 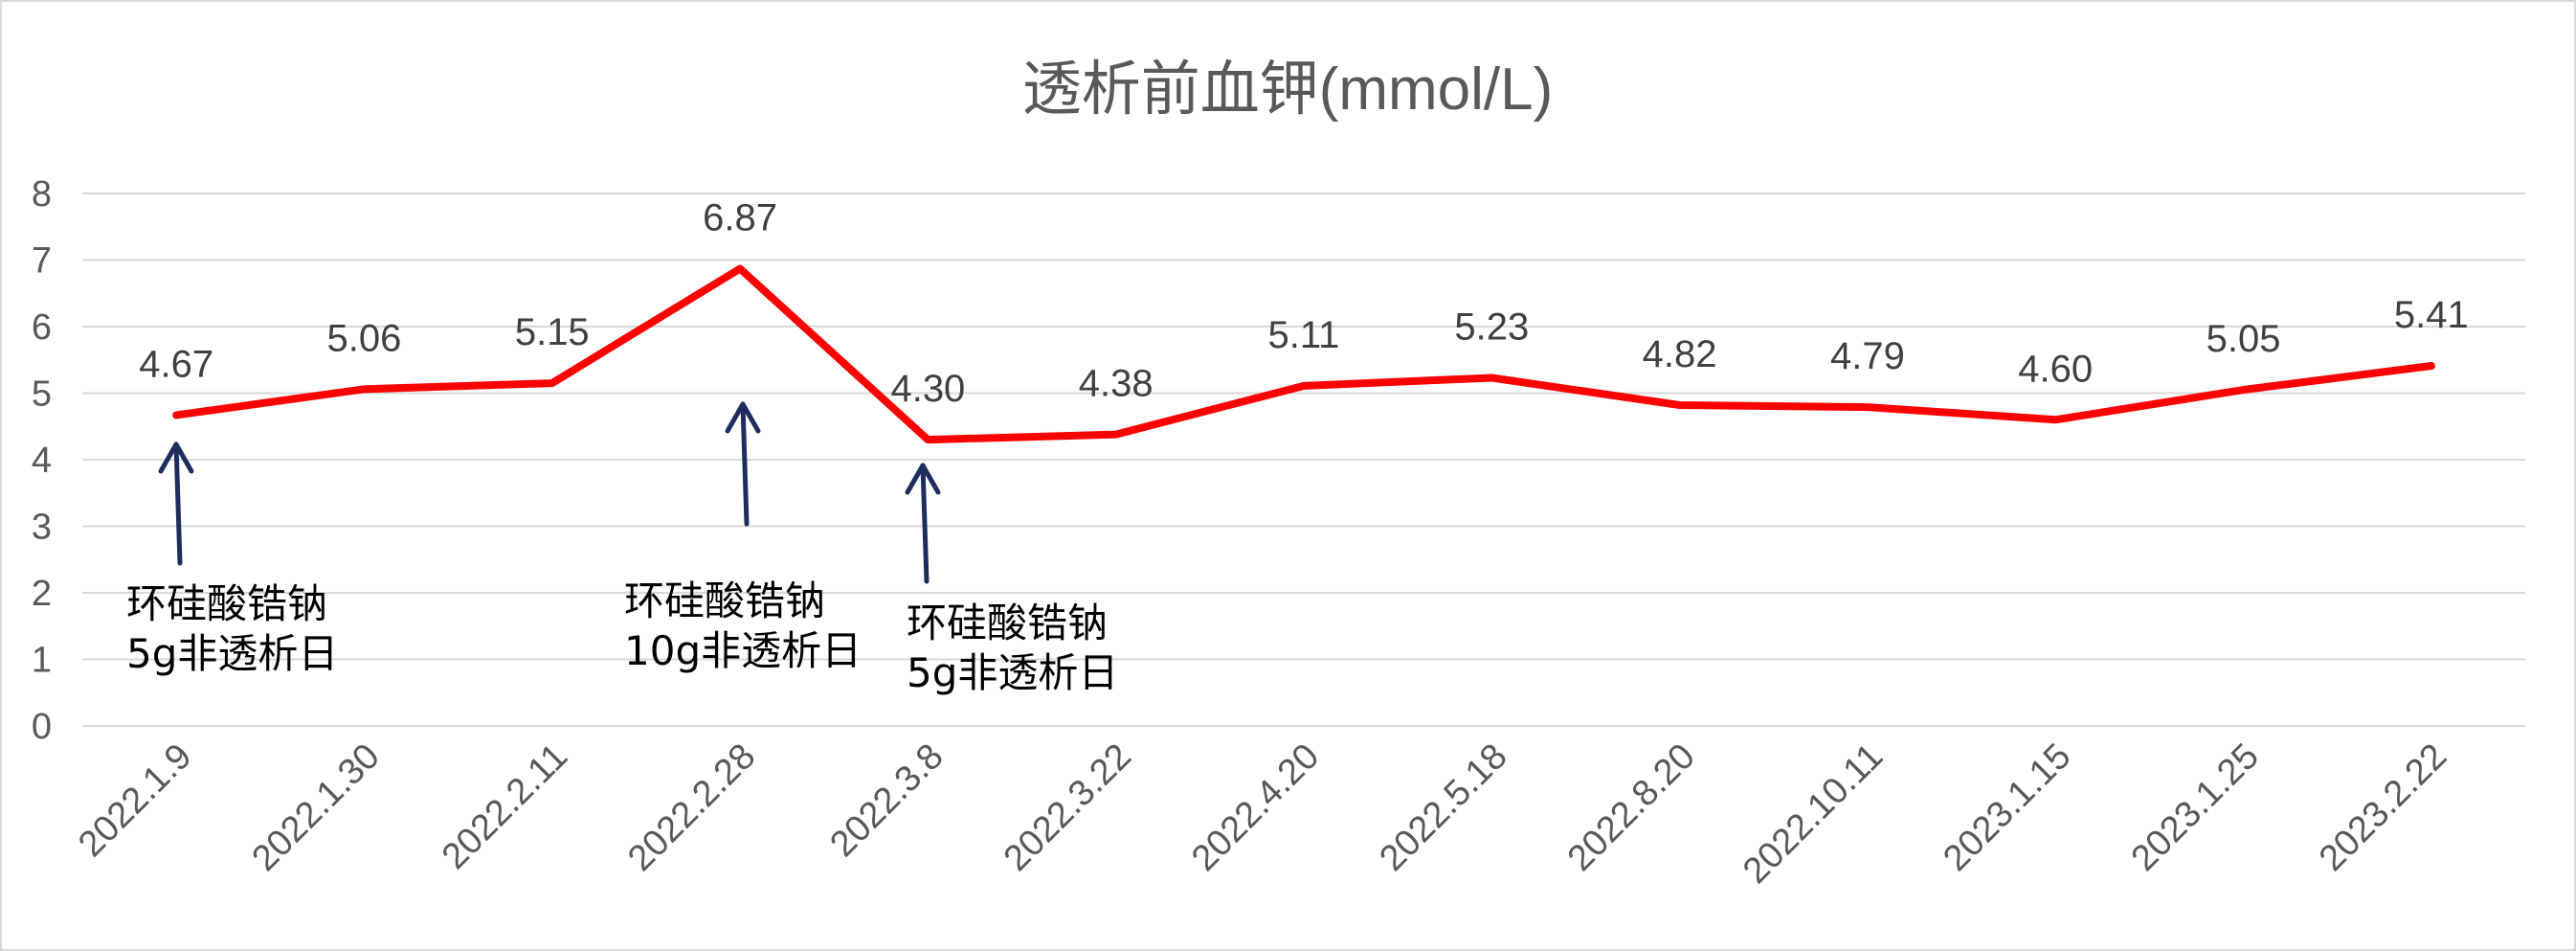 I want to click on y-tick-label: 8, so click(x=42, y=194).